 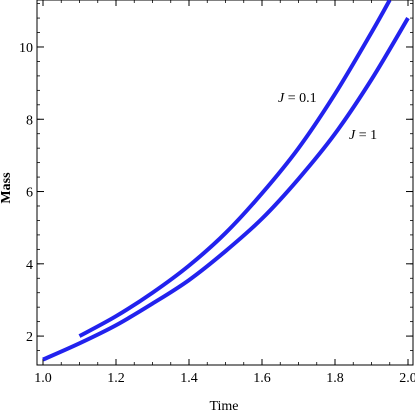 What do you see at coordinates (189, 378) in the screenshot?
I see `x-tick-label: 1.4` at bounding box center [189, 378].